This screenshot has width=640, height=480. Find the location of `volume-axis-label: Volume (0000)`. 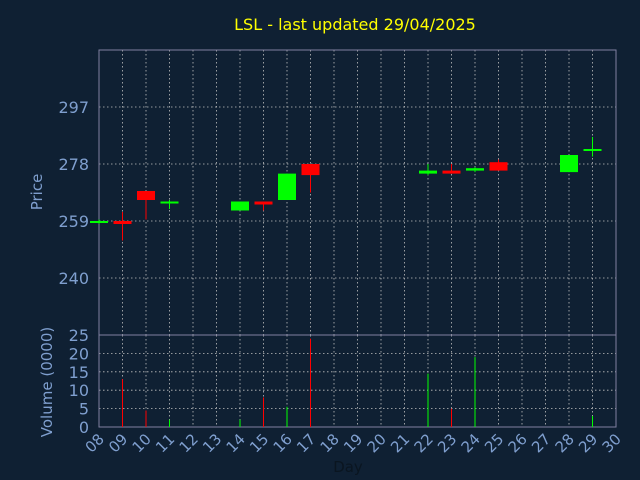

volume-axis-label: Volume (0000) is located at coordinates (47, 382).